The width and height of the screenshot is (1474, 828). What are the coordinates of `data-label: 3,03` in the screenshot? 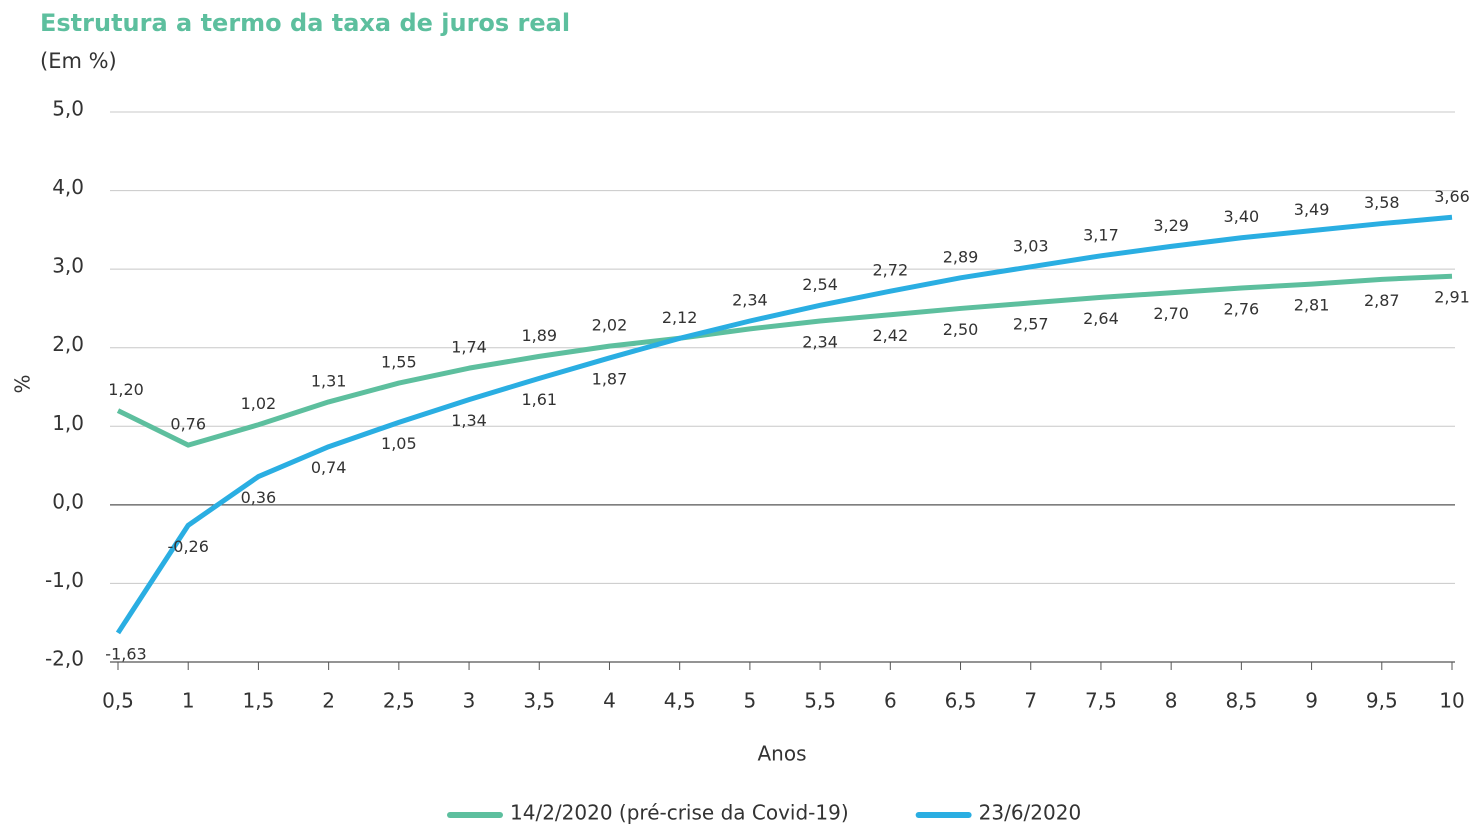 It's located at (1031, 245).